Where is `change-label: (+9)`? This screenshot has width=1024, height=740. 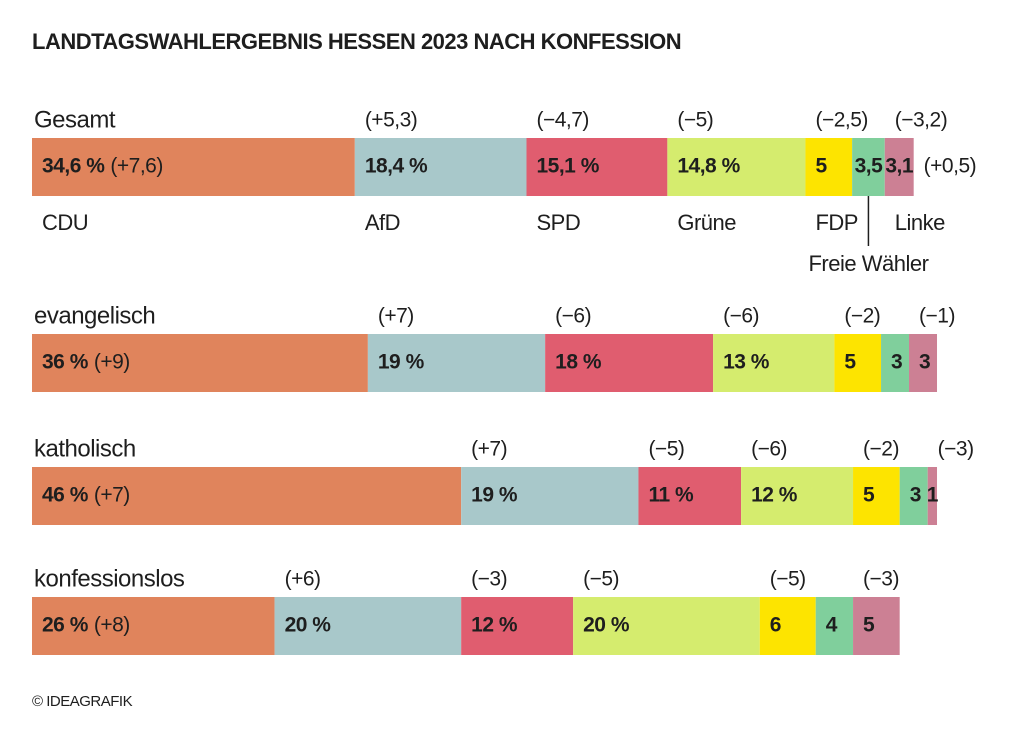
change-label: (+9) is located at coordinates (112, 362).